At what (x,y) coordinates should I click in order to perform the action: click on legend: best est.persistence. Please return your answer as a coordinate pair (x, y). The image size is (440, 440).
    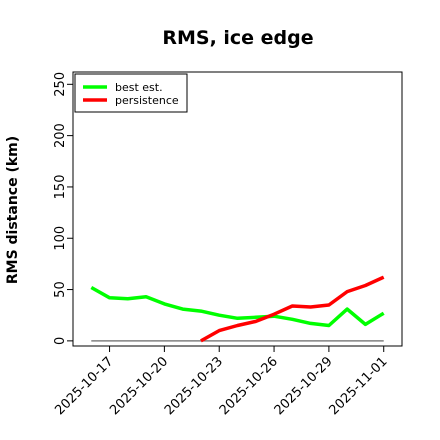
    Looking at the image, I should click on (131, 93).